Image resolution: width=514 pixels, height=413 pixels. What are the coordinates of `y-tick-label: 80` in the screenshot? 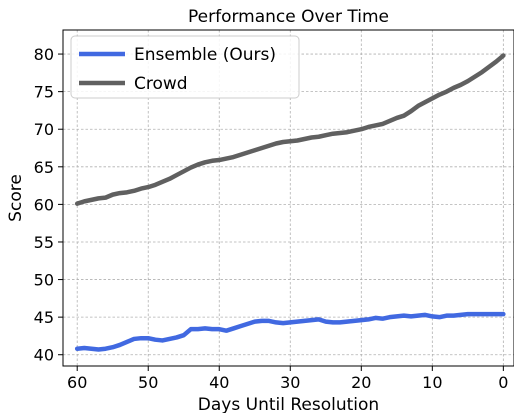 It's located at (44, 54).